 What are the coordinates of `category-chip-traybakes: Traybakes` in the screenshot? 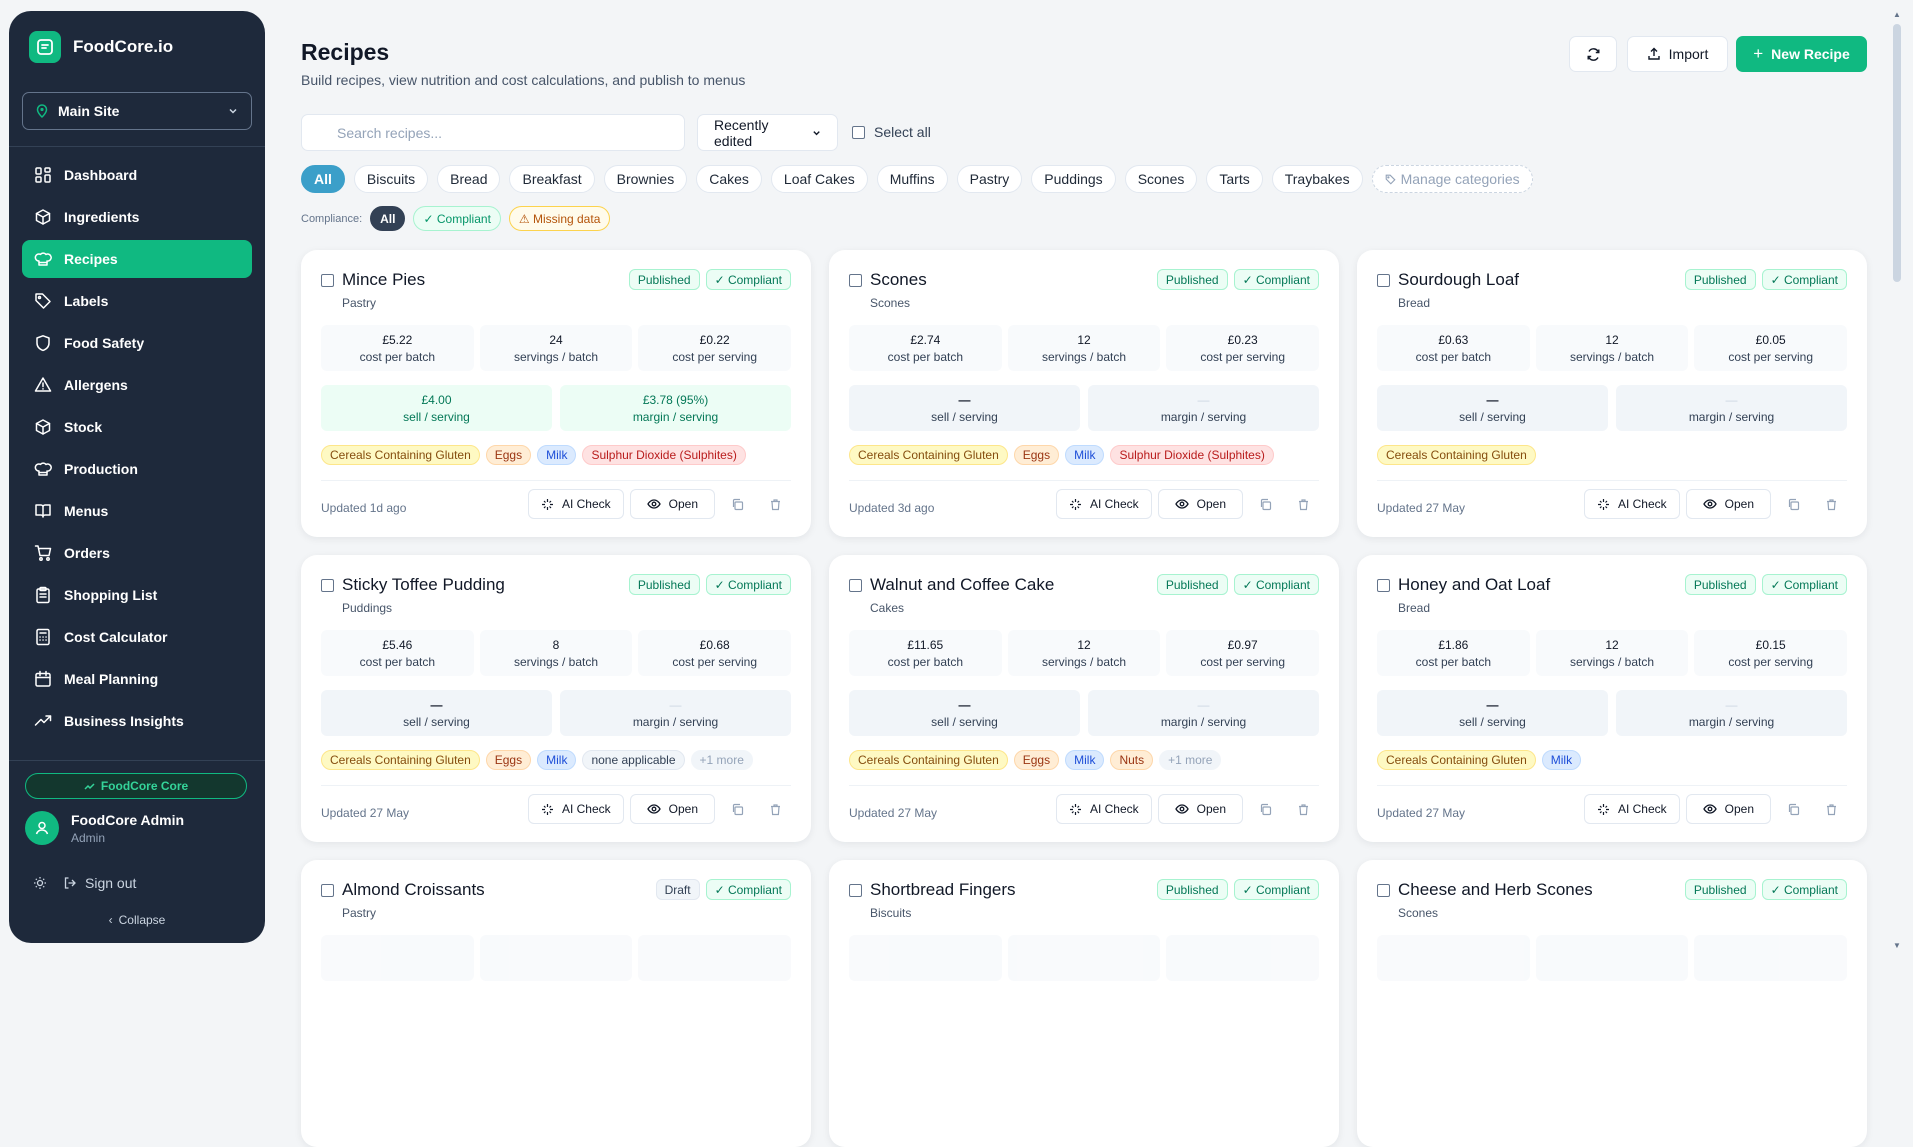 It's located at (1317, 179).